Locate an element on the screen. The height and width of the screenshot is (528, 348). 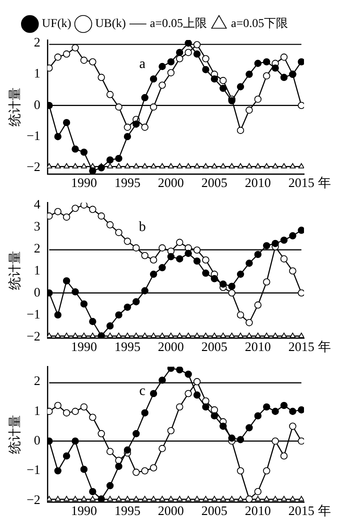
annotation: c is located at coordinates (142, 392).